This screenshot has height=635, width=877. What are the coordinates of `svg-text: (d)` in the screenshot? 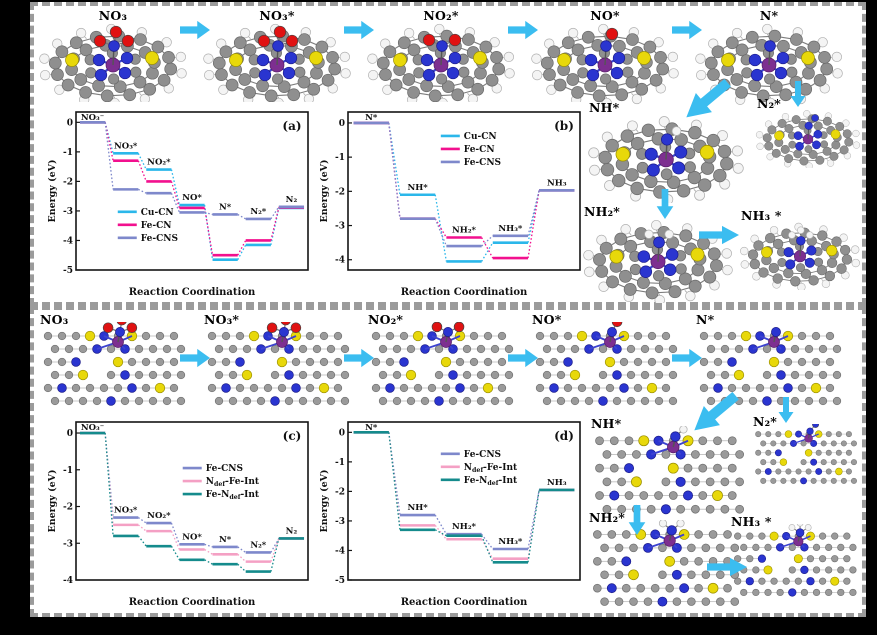 It's located at (564, 436).